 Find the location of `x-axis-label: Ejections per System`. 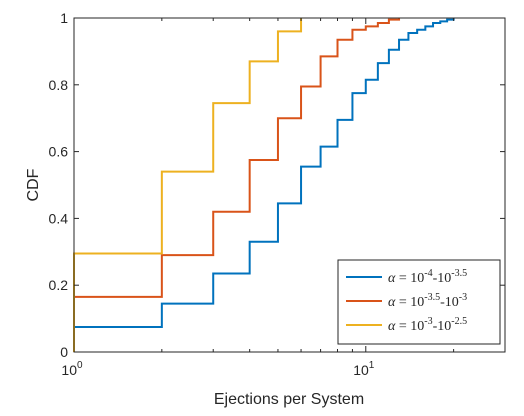

x-axis-label: Ejections per System is located at coordinates (289, 399).